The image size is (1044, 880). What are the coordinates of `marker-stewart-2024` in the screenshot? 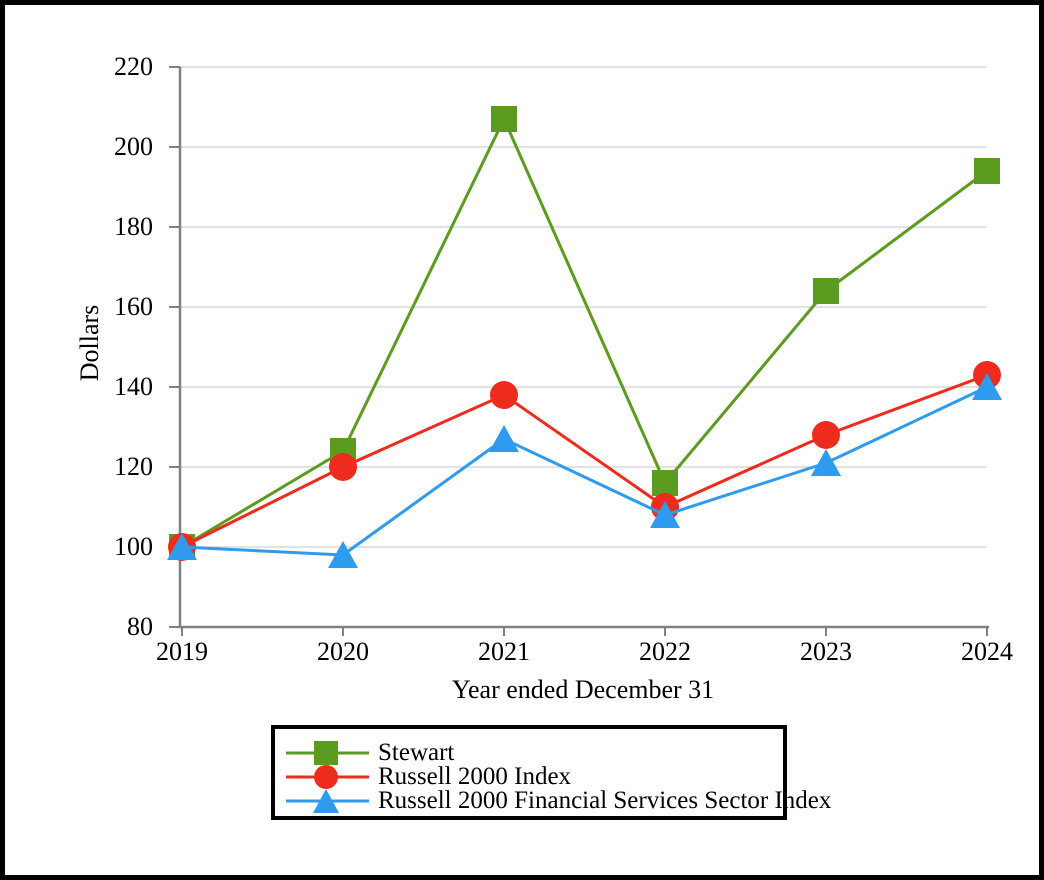 It's located at (987, 171).